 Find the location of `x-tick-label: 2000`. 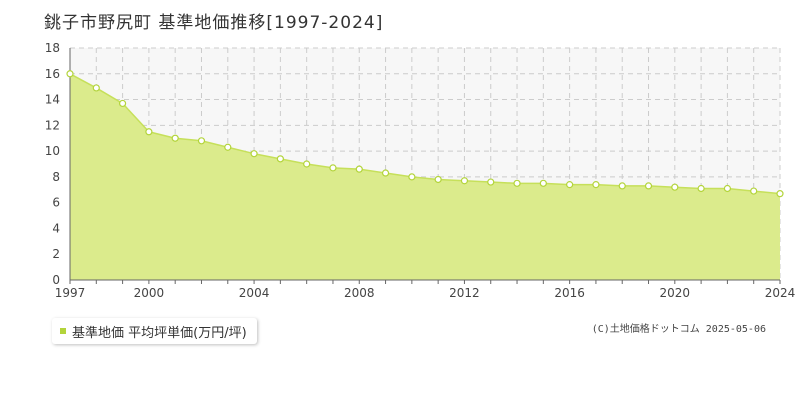

x-tick-label: 2000 is located at coordinates (149, 293).